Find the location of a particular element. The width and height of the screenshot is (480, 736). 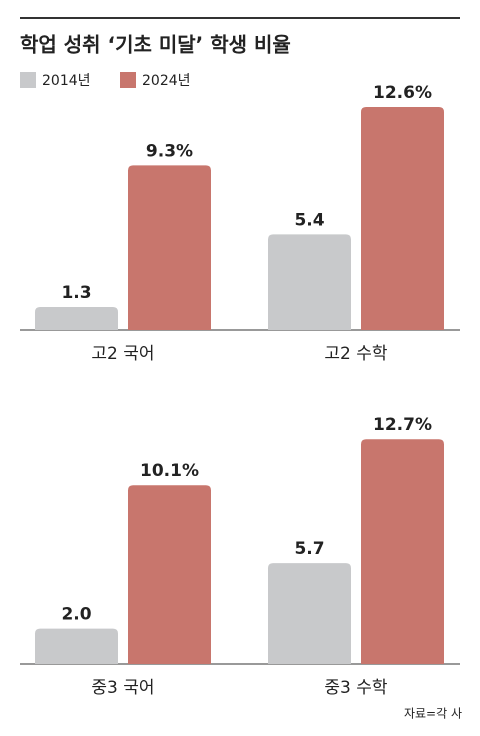

source: 자료=각 사 is located at coordinates (433, 714).